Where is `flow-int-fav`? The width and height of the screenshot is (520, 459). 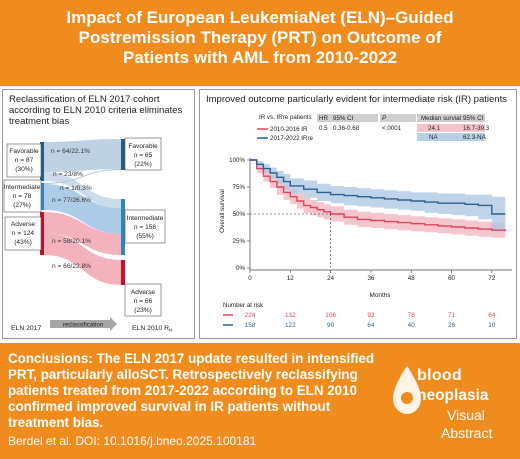 flow-int-fav is located at coordinates (82, 176).